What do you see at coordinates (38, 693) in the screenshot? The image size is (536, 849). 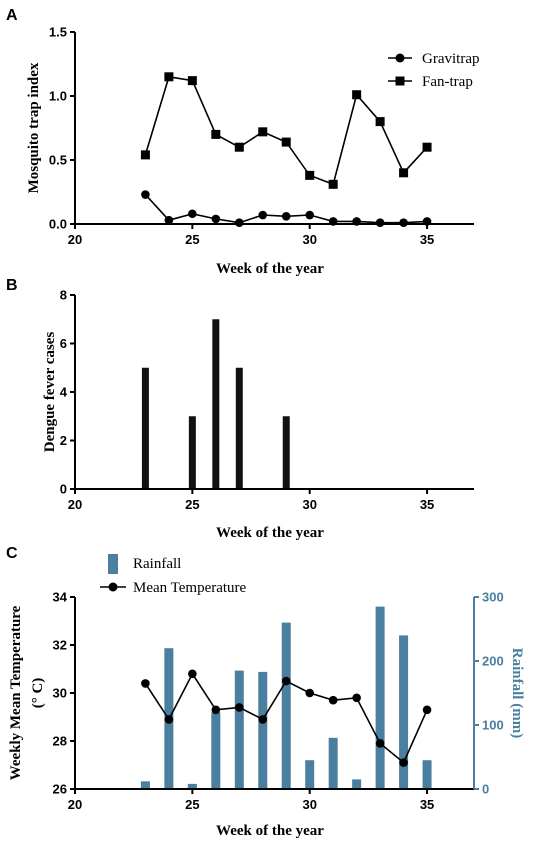 I see `panel-c-ylabel-left-line2: (° C)` at bounding box center [38, 693].